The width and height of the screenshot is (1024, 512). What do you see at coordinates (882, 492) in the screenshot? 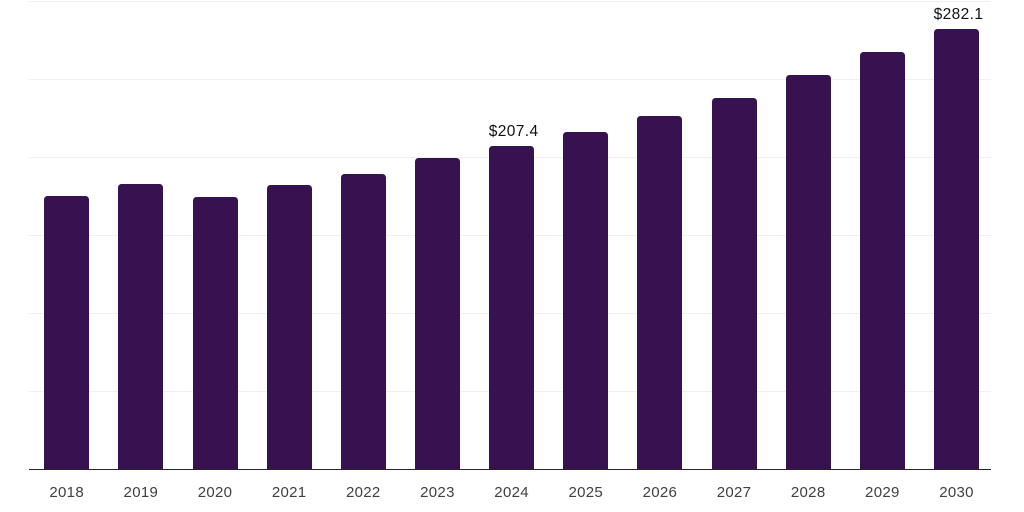
I see `x-tick-2029: 2029` at bounding box center [882, 492].